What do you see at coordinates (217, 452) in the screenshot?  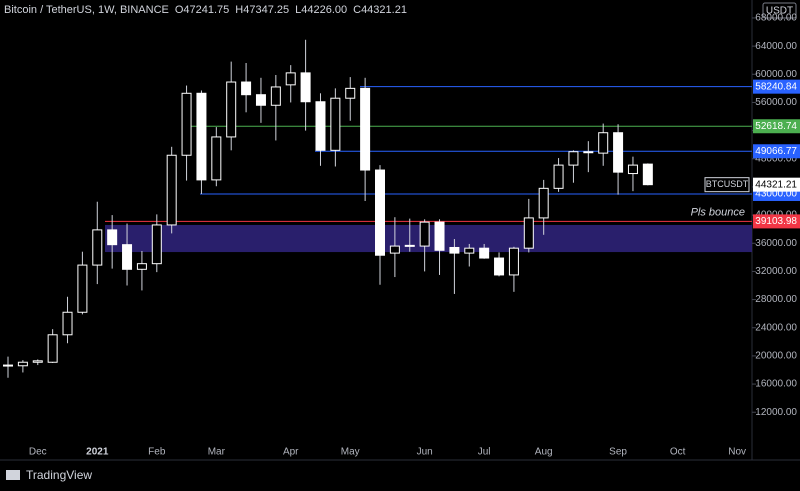 I see `x-tick-label: Mar` at bounding box center [217, 452].